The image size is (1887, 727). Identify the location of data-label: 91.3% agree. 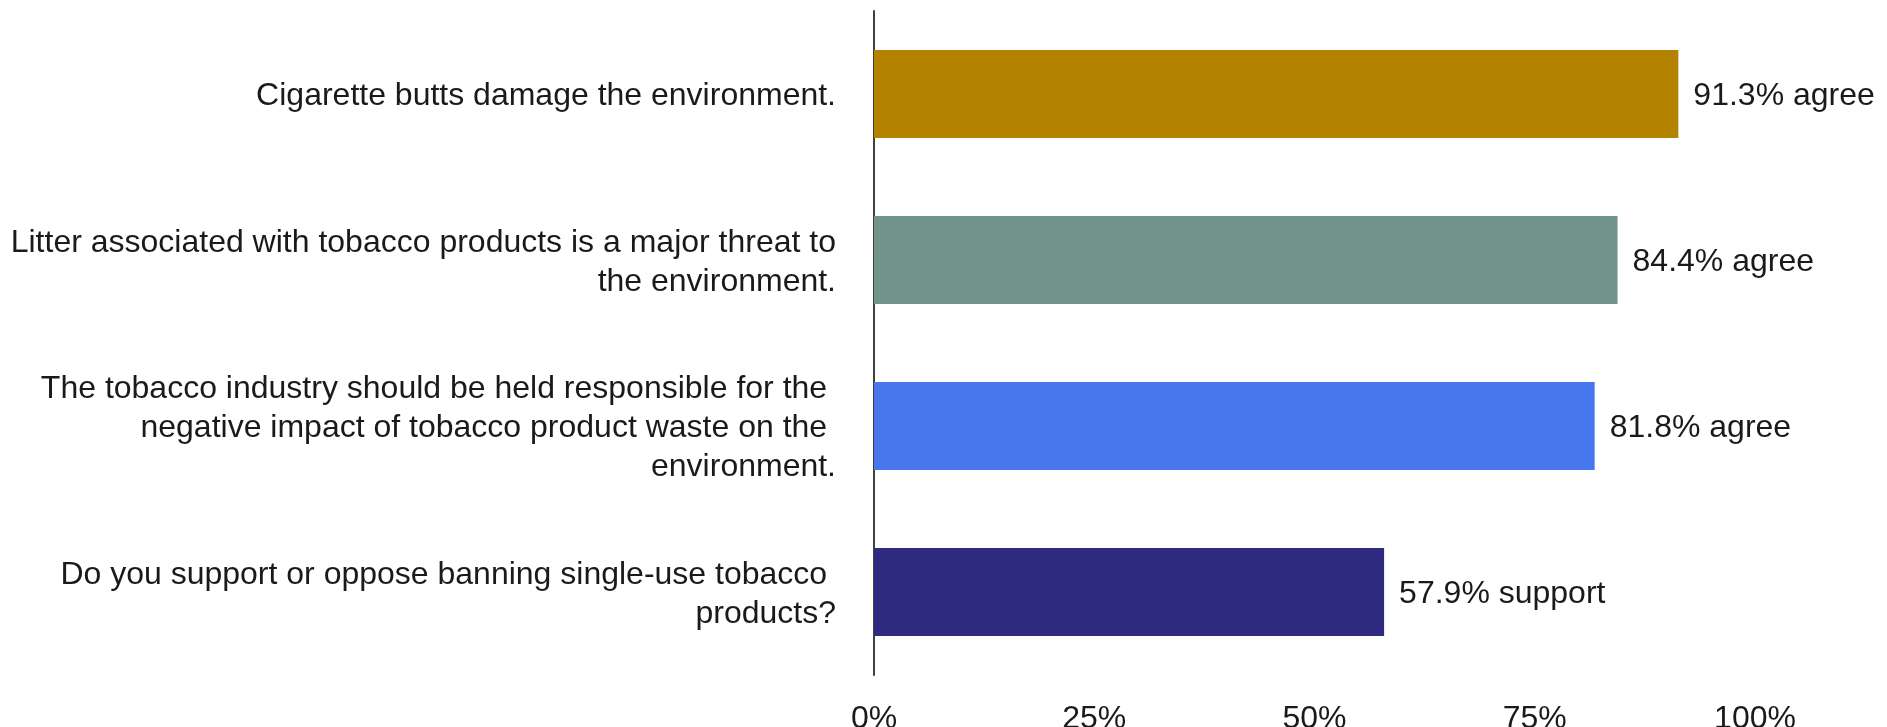
(1784, 94).